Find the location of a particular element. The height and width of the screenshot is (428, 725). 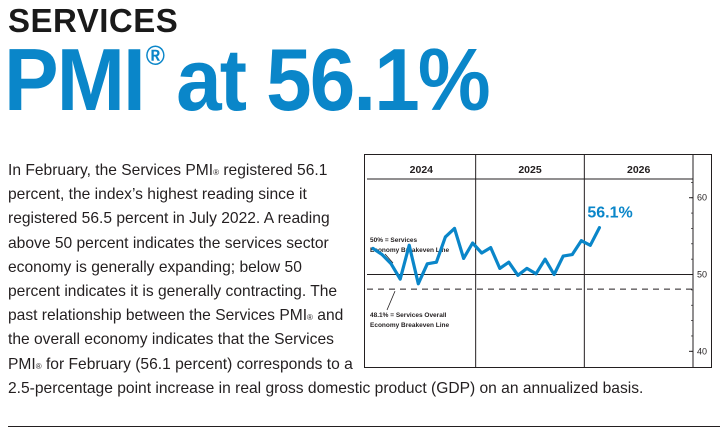

year-label: 2026 is located at coordinates (639, 170).